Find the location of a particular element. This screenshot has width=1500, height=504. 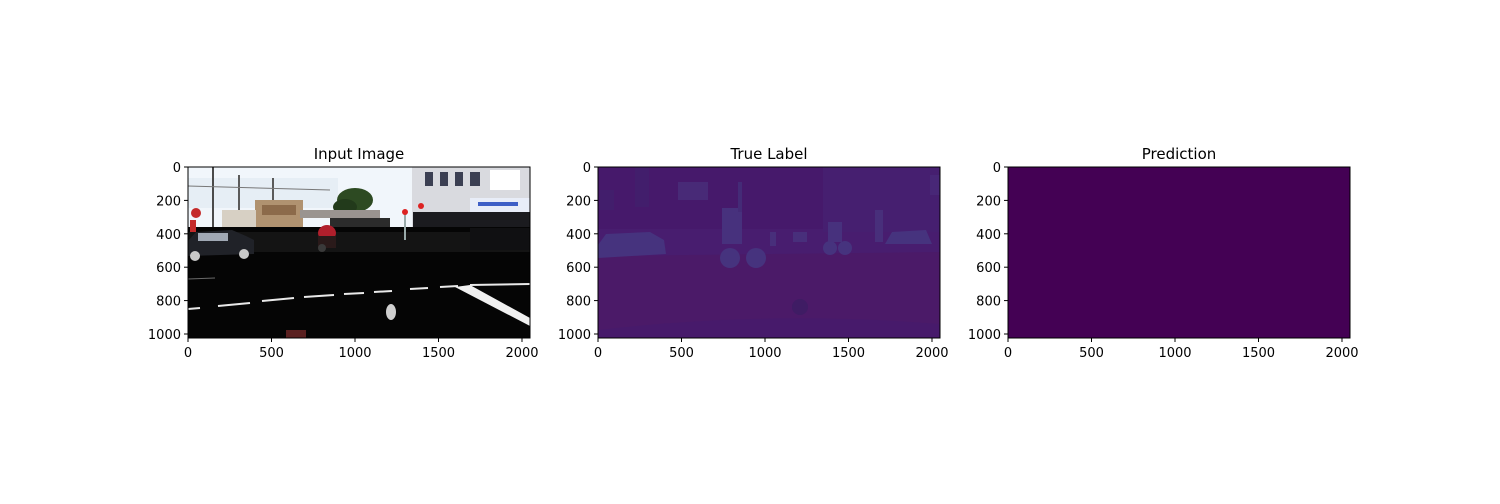

panel-title: True Label is located at coordinates (768, 154).